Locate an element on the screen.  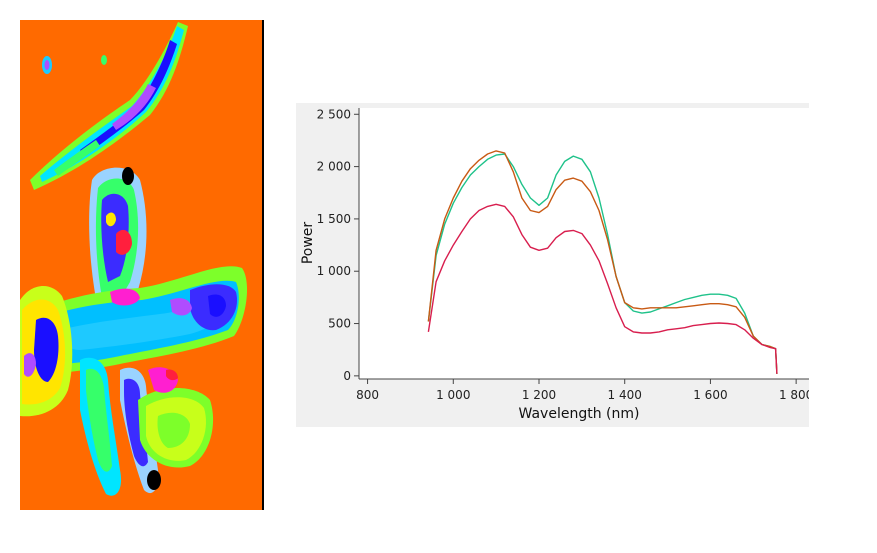
map-horizontal-wing is located at coordinates (134, 320).